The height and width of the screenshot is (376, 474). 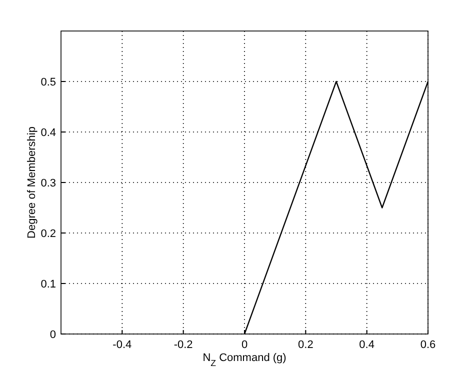 What do you see at coordinates (48, 82) in the screenshot?
I see `y-tick-label: 0.5` at bounding box center [48, 82].